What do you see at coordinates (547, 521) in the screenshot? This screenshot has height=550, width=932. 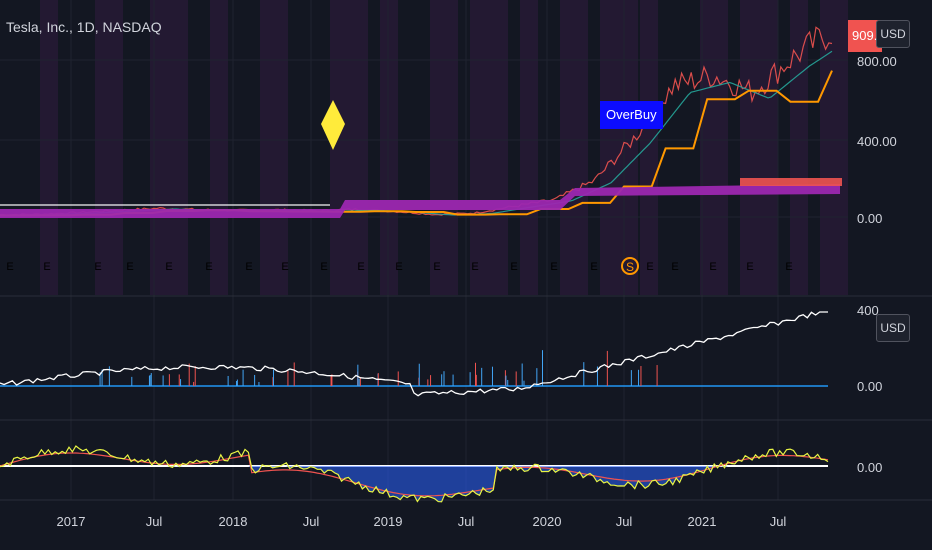 I see `date-axis-label: 2020` at bounding box center [547, 521].